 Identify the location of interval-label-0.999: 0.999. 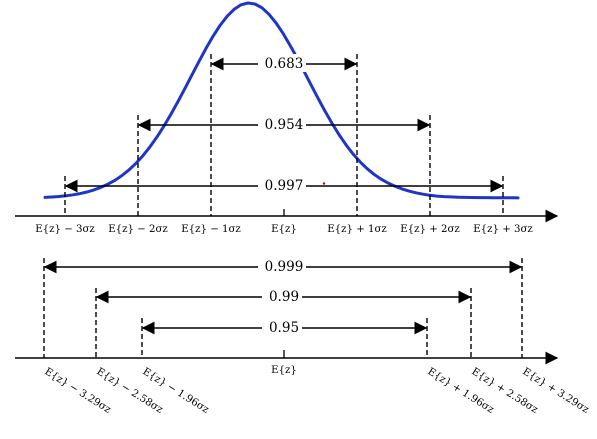
(284, 267).